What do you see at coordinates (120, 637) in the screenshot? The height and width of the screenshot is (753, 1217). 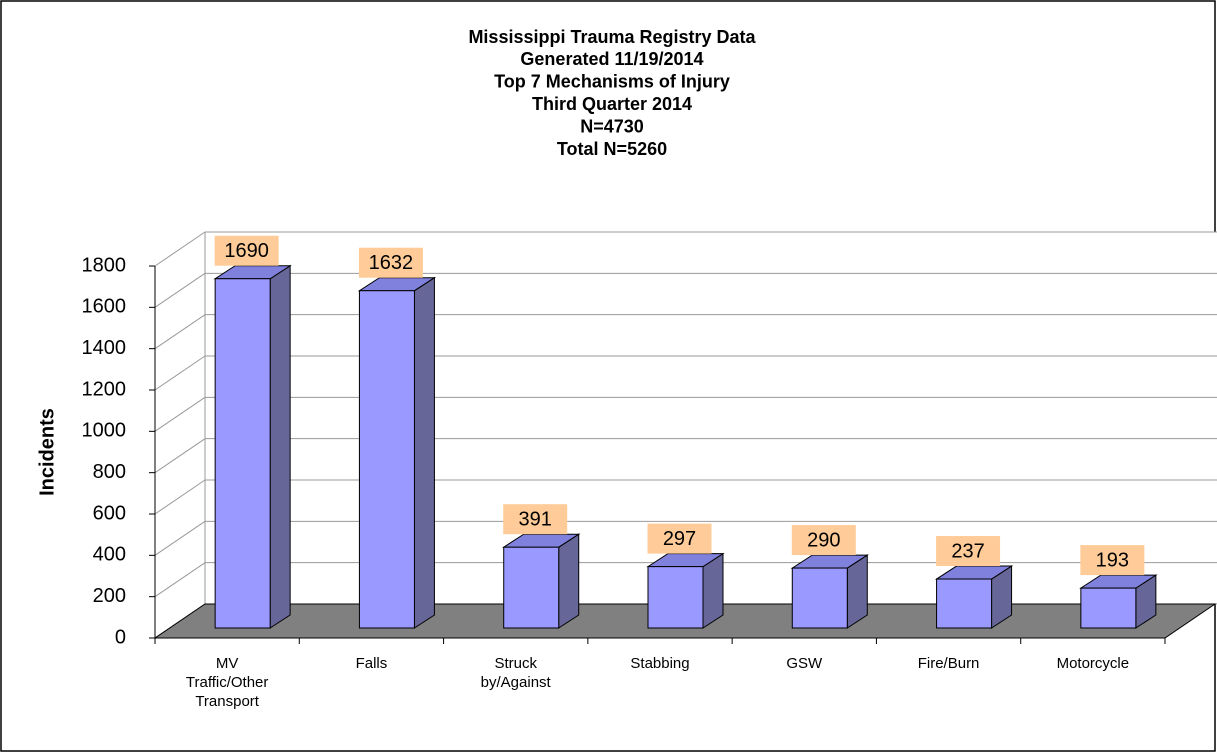 I see `y-tick-label: 0` at bounding box center [120, 637].